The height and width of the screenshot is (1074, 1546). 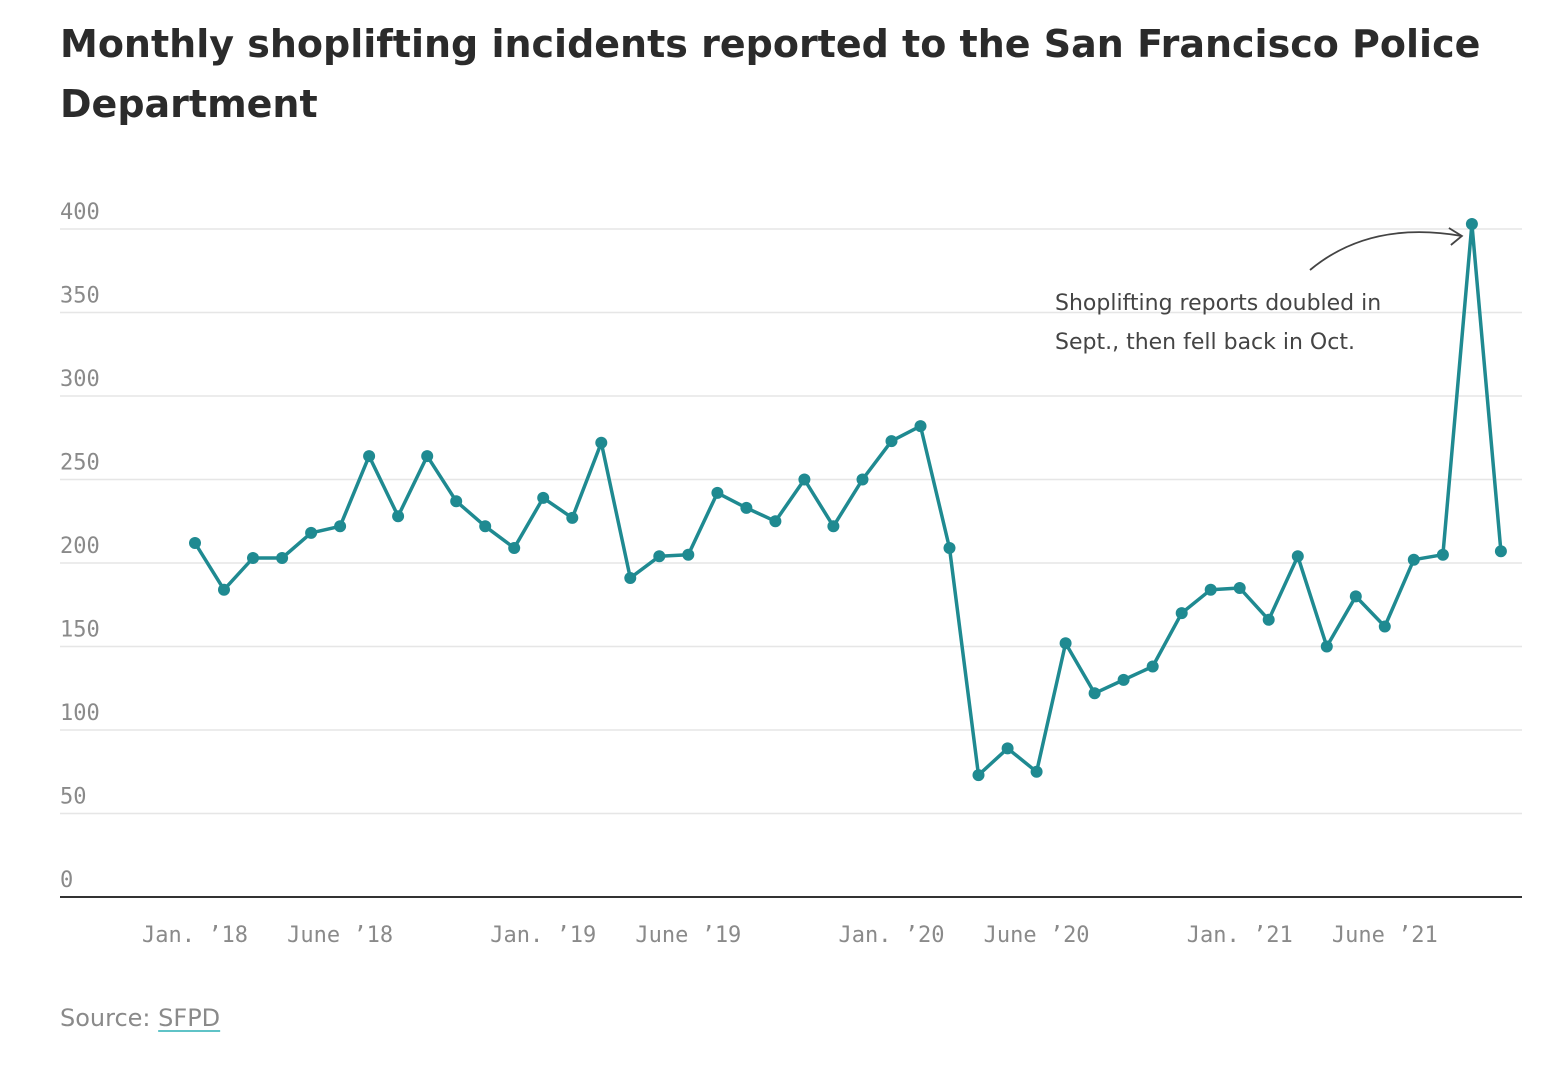 What do you see at coordinates (80, 379) in the screenshot?
I see `y-tick-label-300: 300` at bounding box center [80, 379].